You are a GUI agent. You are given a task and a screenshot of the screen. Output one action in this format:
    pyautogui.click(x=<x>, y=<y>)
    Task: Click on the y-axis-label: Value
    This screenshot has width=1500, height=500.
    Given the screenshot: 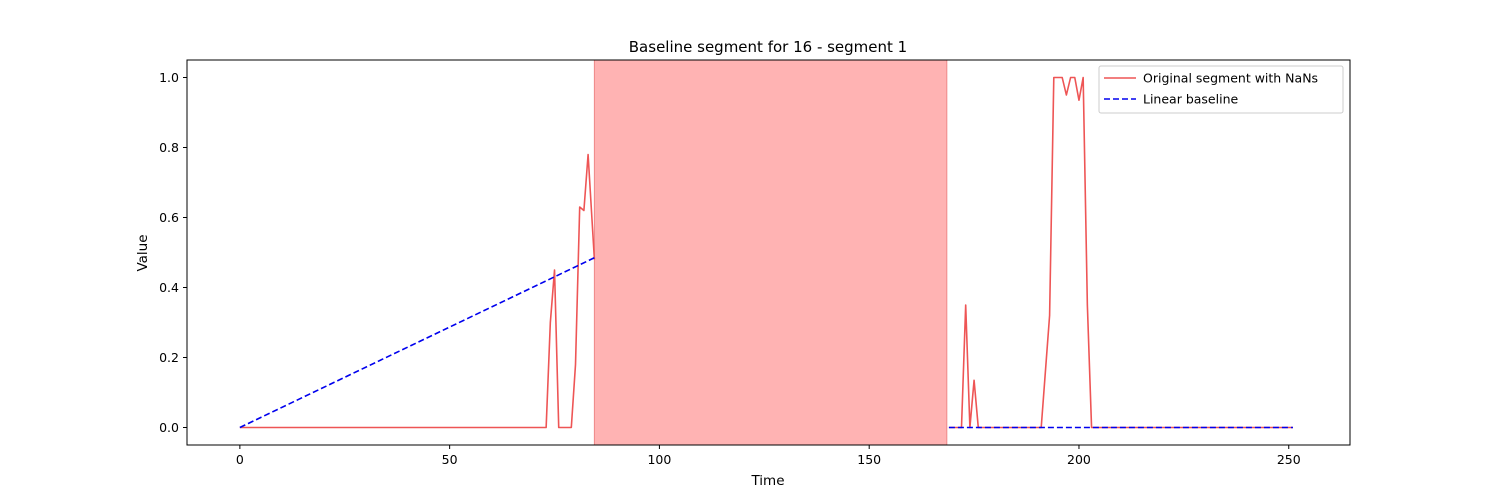 What is the action you would take?
    pyautogui.click(x=143, y=252)
    